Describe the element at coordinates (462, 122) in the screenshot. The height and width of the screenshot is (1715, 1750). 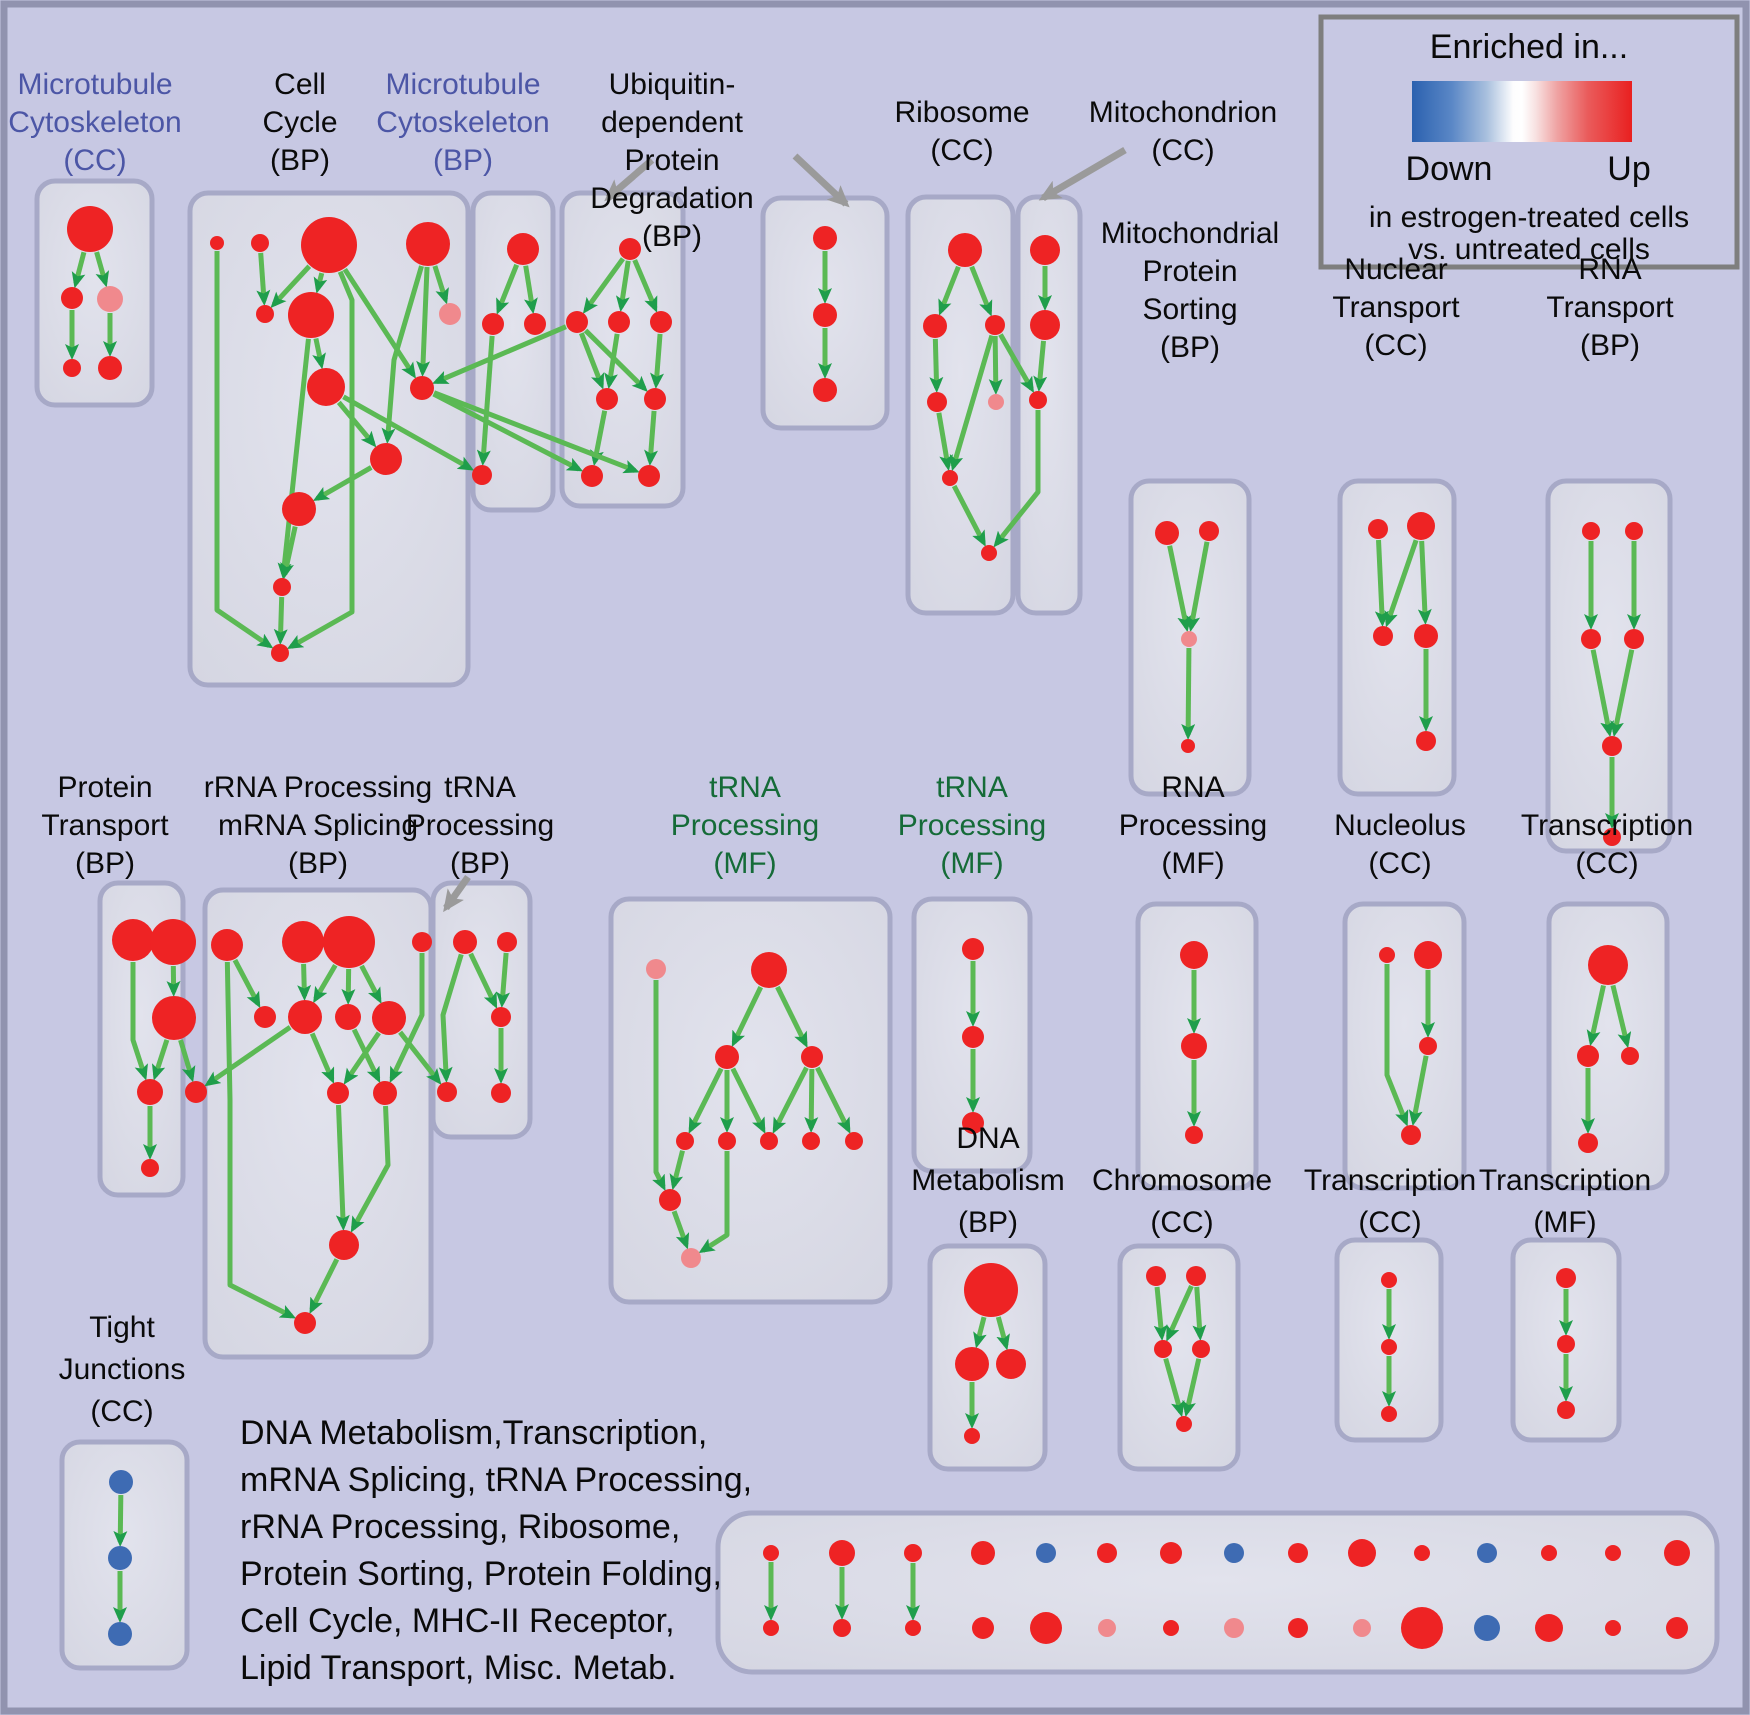
I see `mtbp-label-line: Cytoskeleton` at that location.